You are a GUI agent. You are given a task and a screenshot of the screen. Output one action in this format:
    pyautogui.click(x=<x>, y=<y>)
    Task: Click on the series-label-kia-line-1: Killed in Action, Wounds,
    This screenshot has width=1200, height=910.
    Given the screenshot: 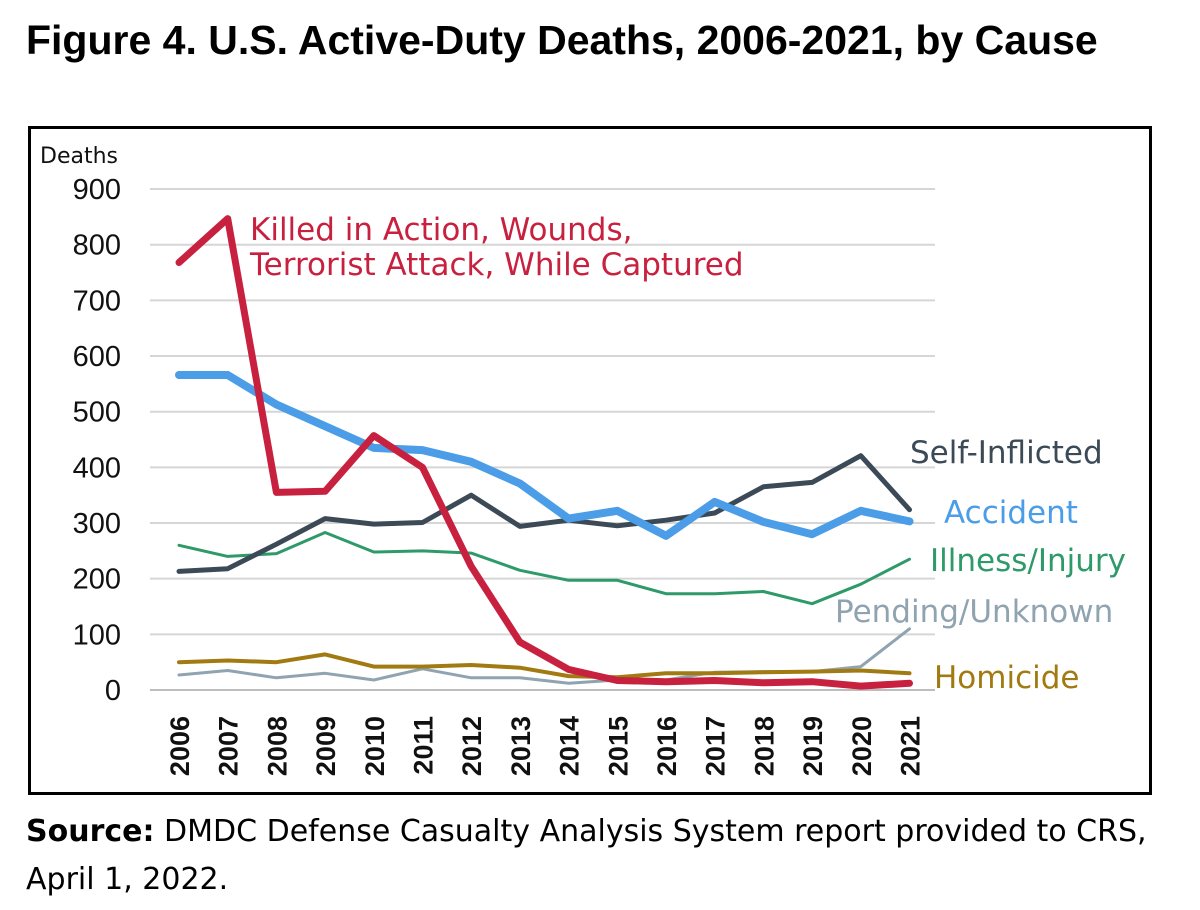 What is the action you would take?
    pyautogui.click(x=441, y=230)
    